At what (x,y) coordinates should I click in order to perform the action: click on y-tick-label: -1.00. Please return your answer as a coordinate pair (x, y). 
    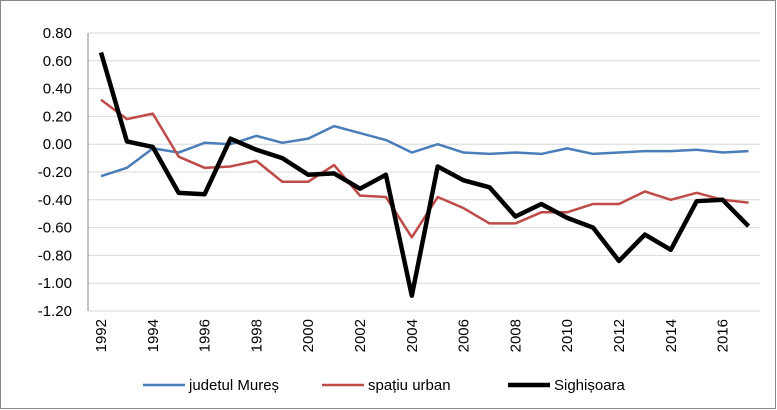
    Looking at the image, I should click on (55, 283).